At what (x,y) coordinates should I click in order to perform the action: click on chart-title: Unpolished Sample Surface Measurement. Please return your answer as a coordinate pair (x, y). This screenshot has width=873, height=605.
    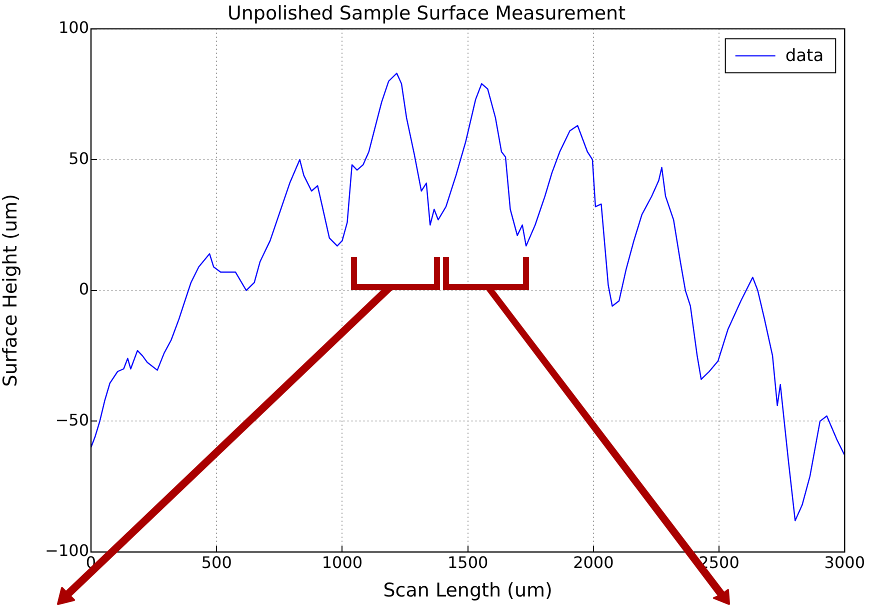
    Looking at the image, I should click on (426, 13).